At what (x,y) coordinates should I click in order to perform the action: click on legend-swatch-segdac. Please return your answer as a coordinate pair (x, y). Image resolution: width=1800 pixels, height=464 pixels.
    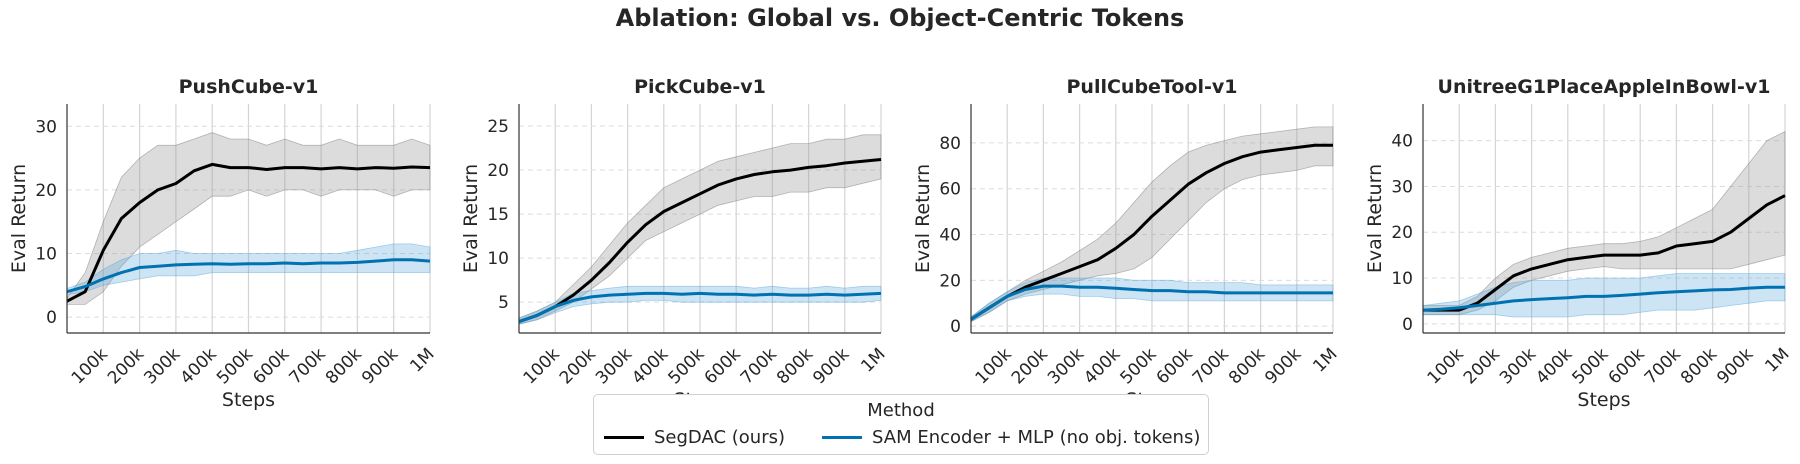
    Looking at the image, I should click on (624, 437).